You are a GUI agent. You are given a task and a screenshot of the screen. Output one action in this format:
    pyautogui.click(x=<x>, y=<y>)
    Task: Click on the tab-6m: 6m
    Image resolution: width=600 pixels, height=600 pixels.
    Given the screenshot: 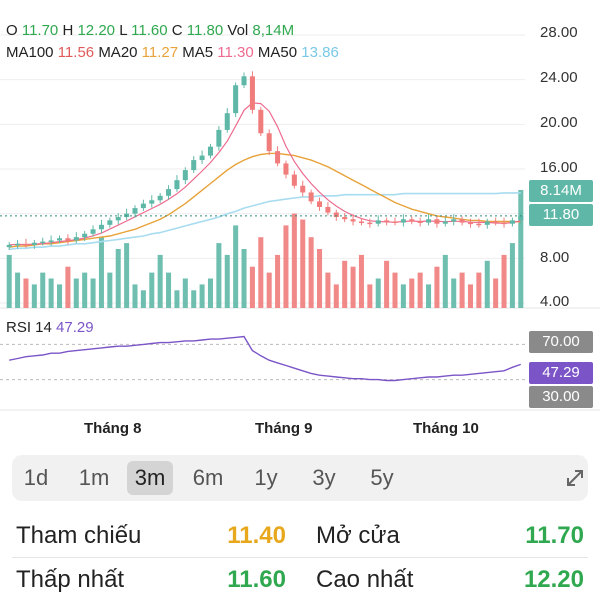 What is the action you would take?
    pyautogui.click(x=208, y=477)
    